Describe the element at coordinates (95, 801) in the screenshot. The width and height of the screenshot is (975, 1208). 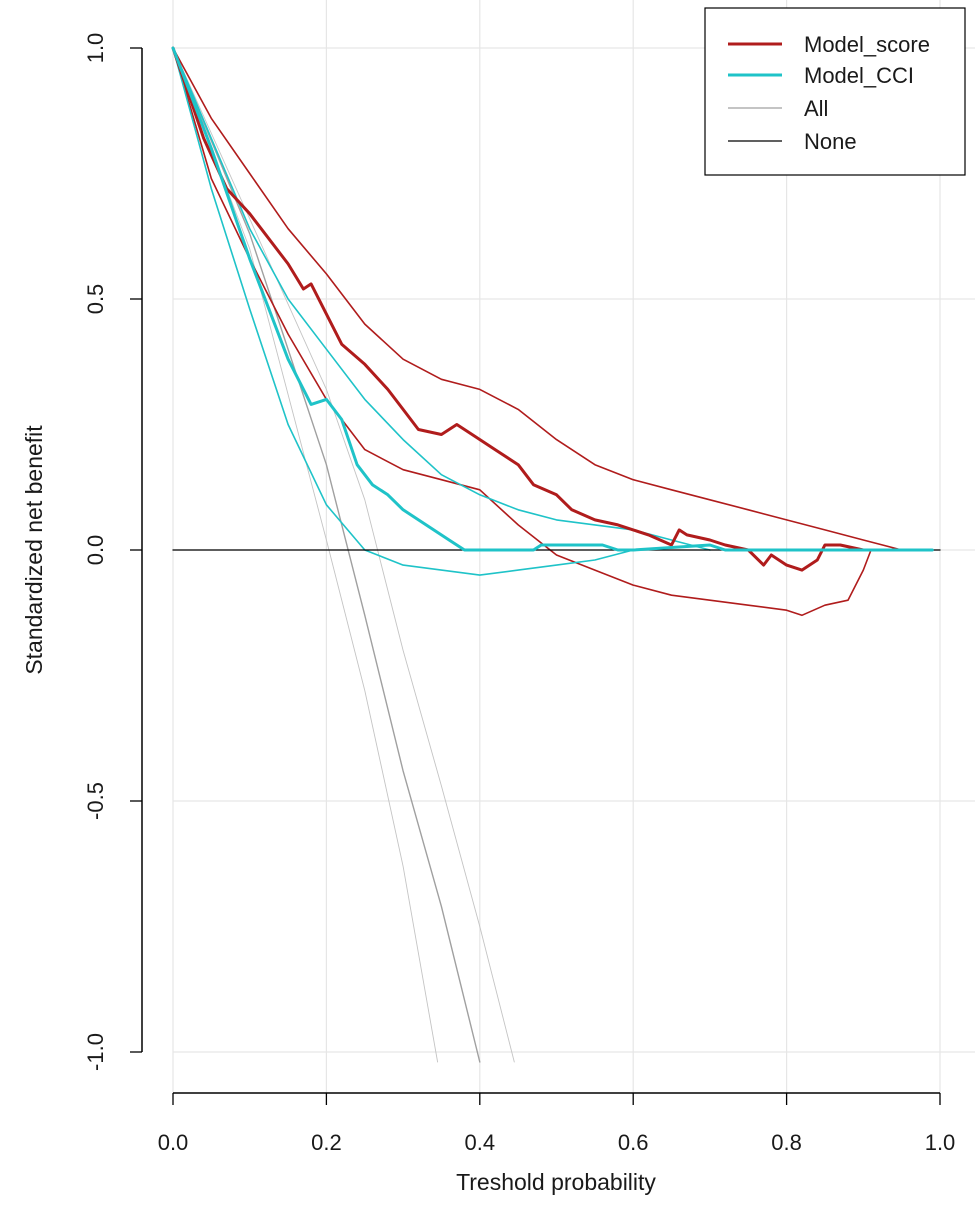
I see `y-tick-label: -0.5` at that location.